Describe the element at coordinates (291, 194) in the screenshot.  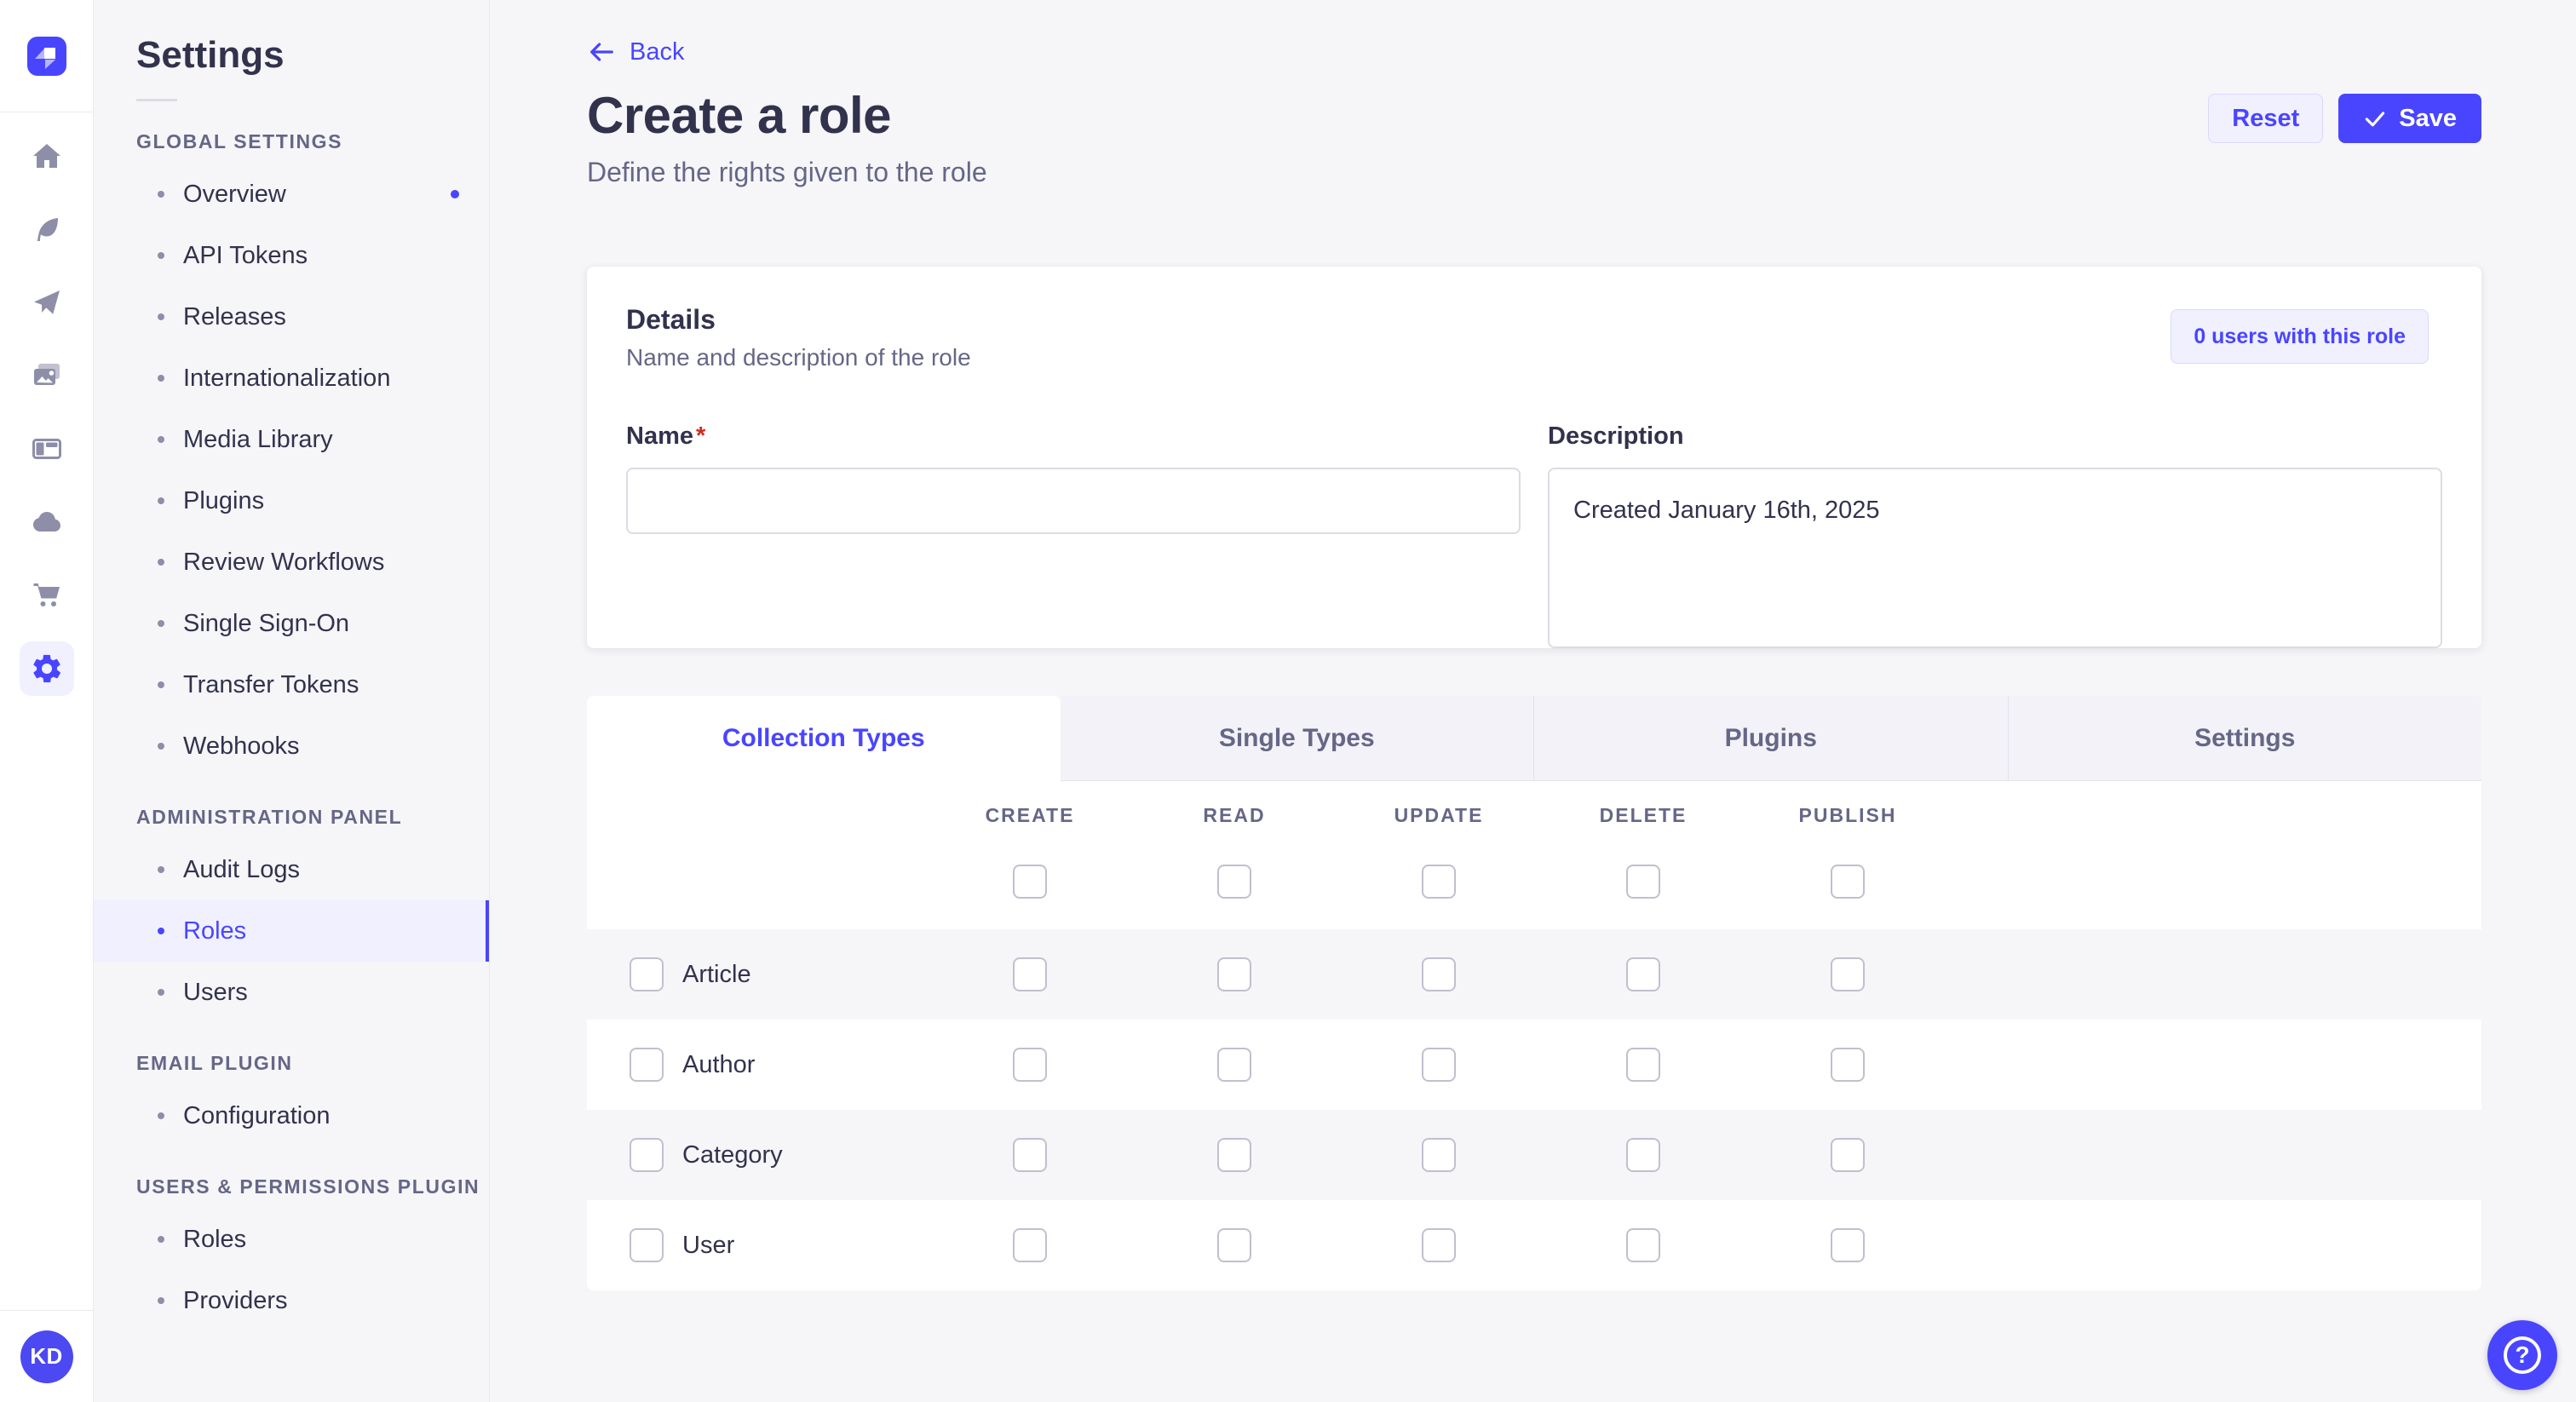
I see `sidebar-item-overview: Overview` at that location.